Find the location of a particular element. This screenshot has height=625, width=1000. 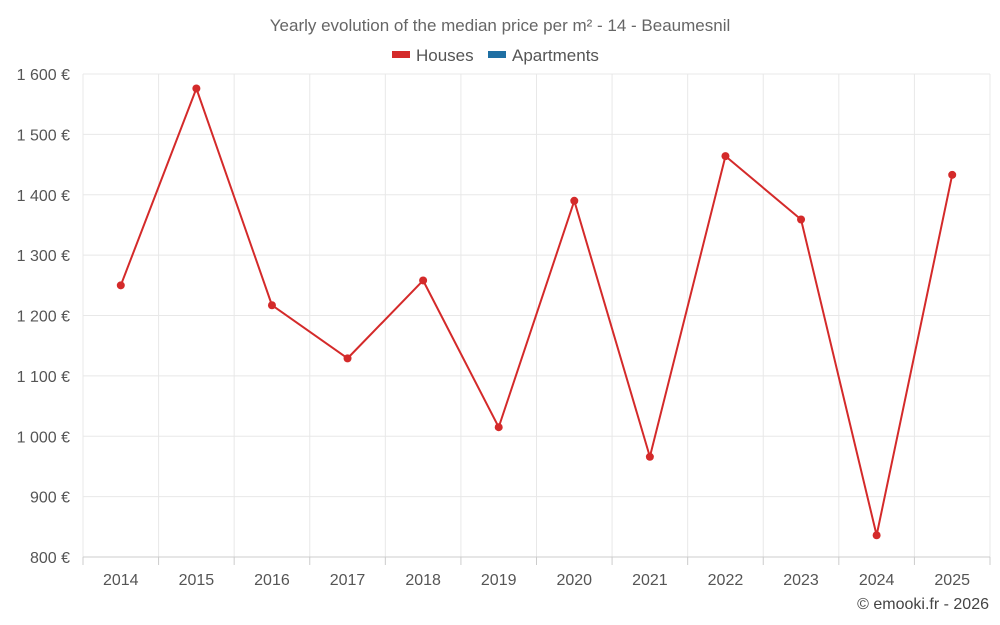

y-tick-label: 900 € is located at coordinates (50, 498).